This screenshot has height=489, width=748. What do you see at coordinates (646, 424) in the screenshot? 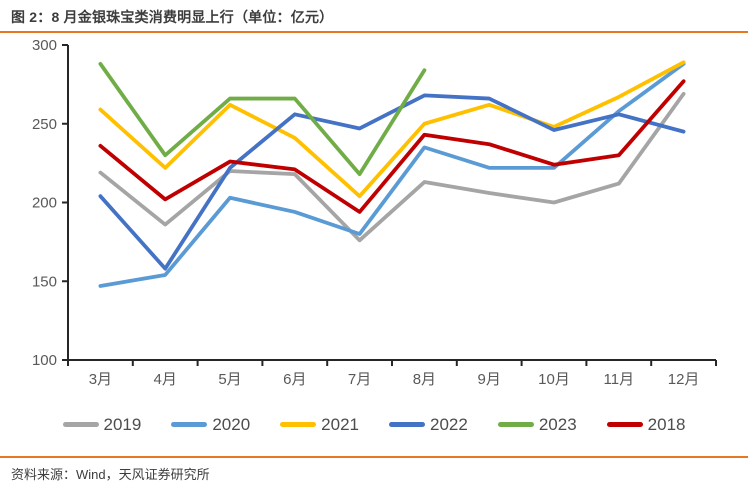
I see `legend-item-2018: 2018` at bounding box center [646, 424].